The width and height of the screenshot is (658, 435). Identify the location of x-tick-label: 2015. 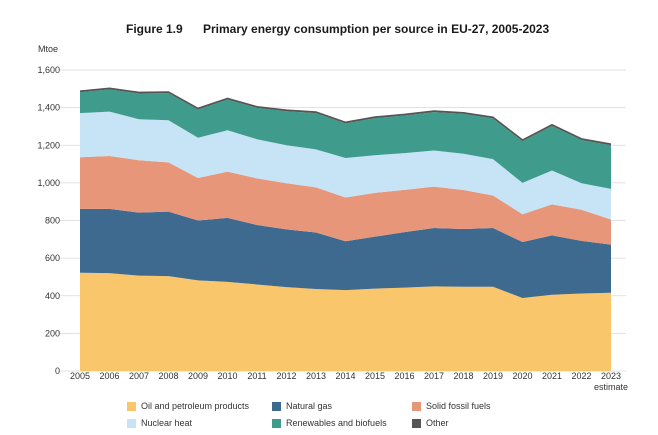
(375, 376).